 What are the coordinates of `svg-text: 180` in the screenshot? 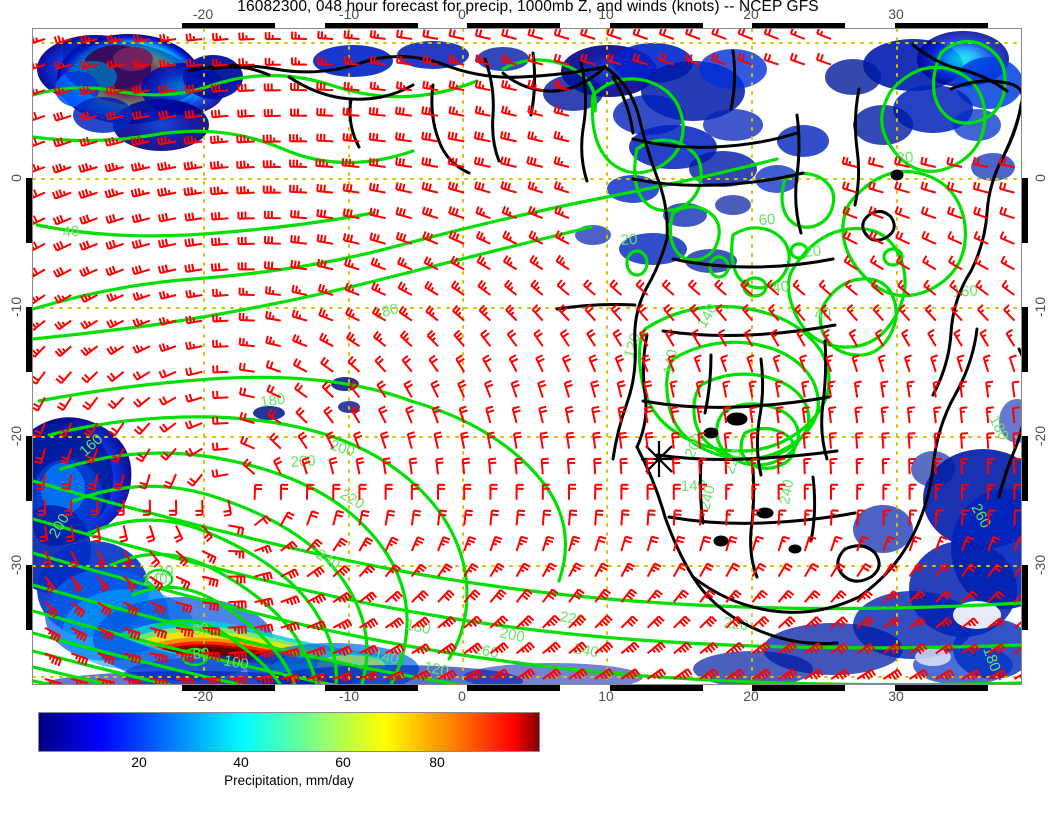 It's located at (386, 311).